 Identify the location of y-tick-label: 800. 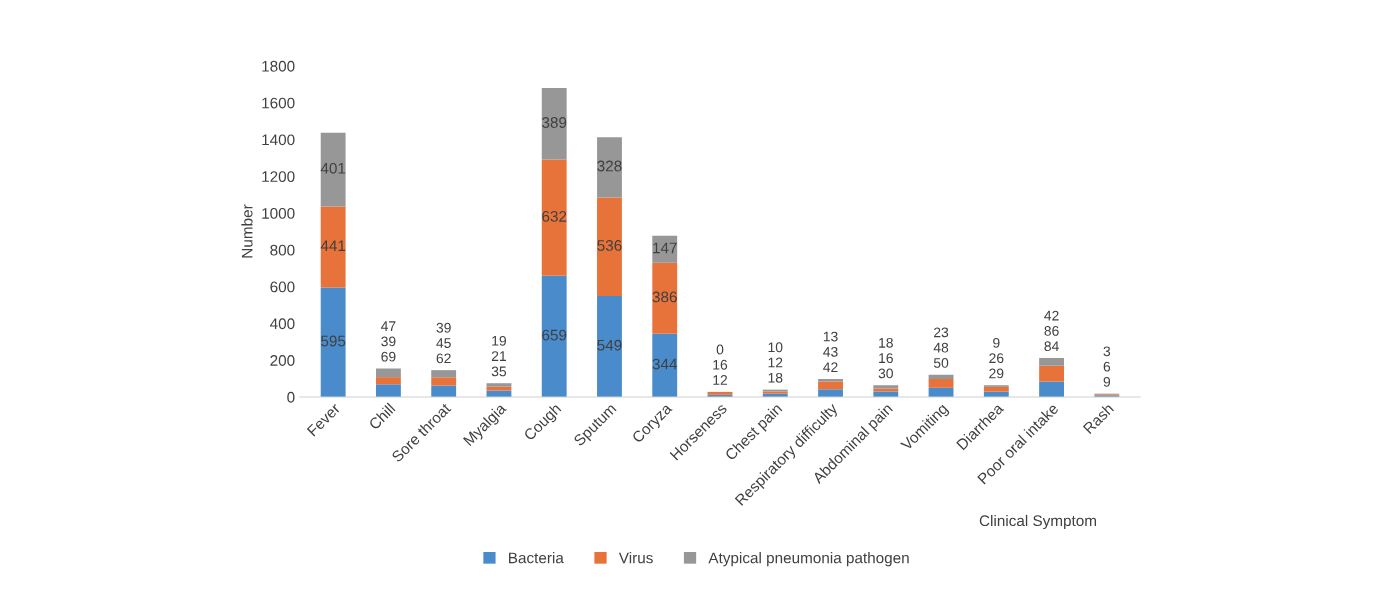
(282, 250).